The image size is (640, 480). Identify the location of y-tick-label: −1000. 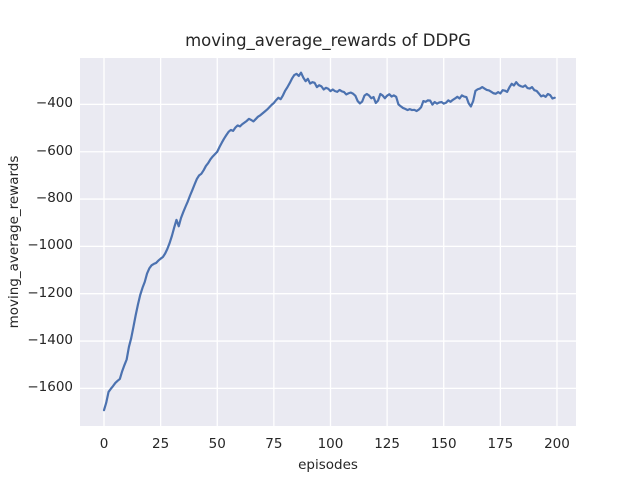
(50, 245).